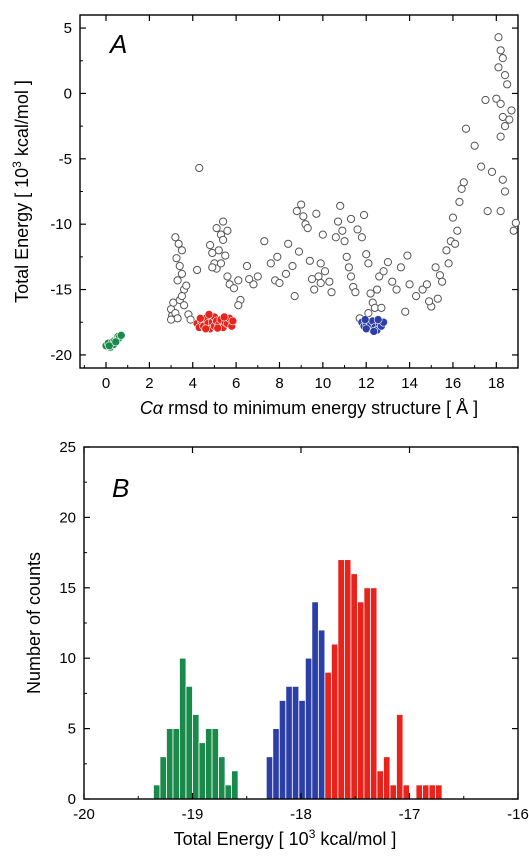 The image size is (529, 859). What do you see at coordinates (67, 588) in the screenshot?
I see `panel-b-y-tick-label: 15` at bounding box center [67, 588].